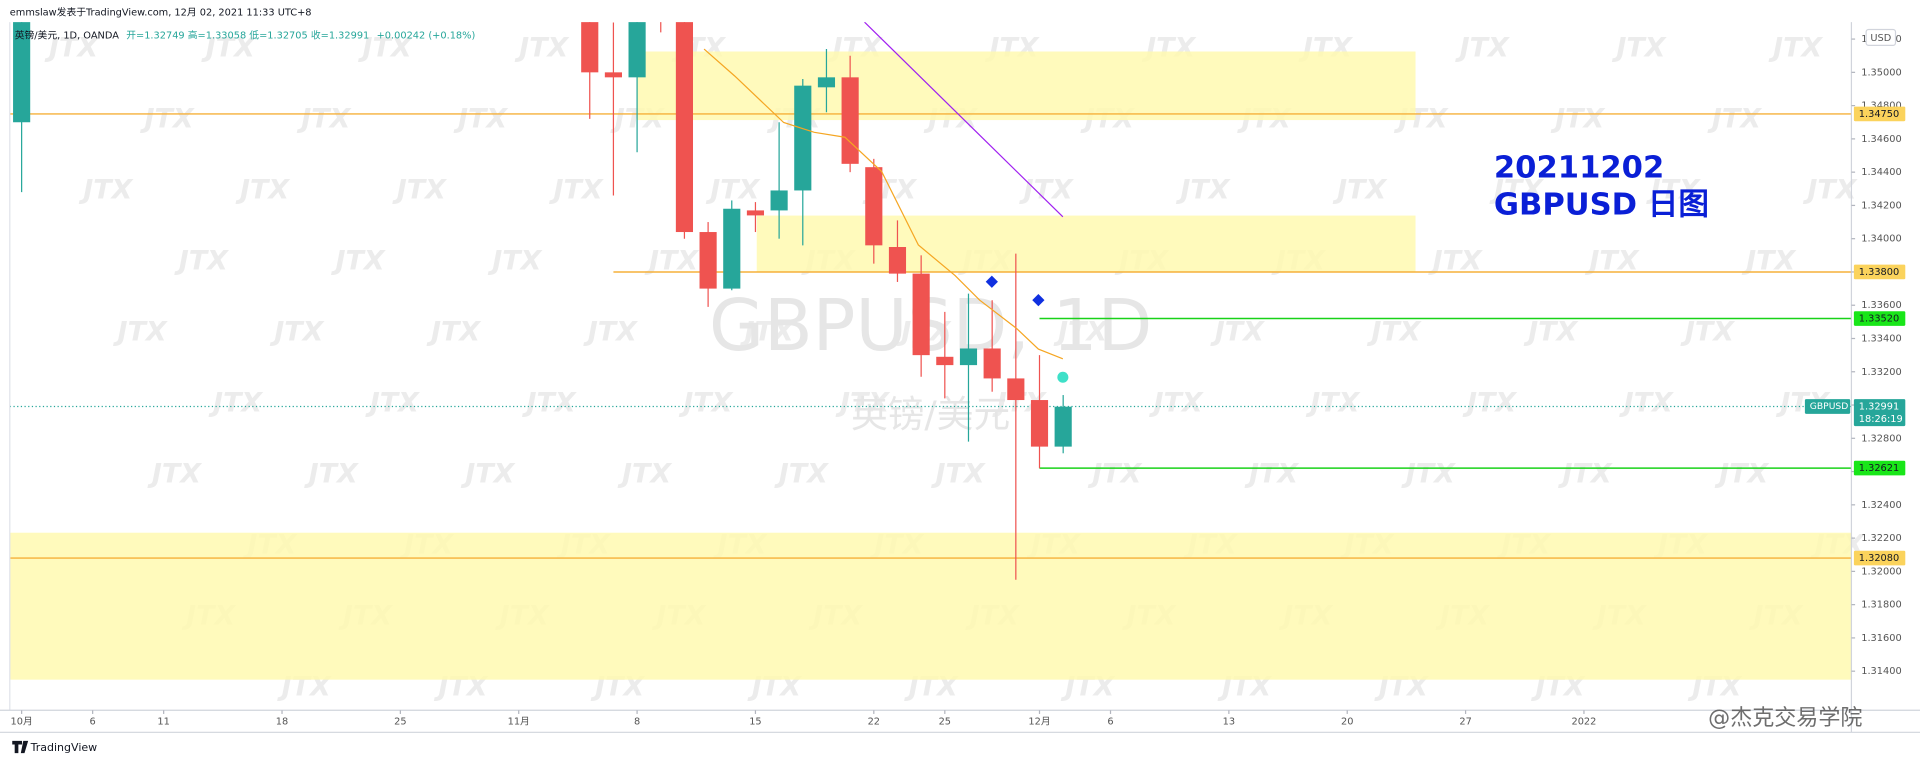 This screenshot has height=763, width=1920. I want to click on y-tick-label: 1.31400, so click(1881, 671).